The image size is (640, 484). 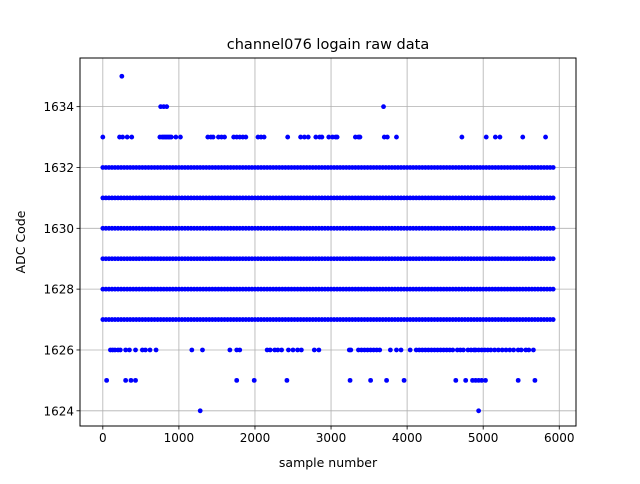 What do you see at coordinates (483, 438) in the screenshot?
I see `x-tick-label: 5000` at bounding box center [483, 438].